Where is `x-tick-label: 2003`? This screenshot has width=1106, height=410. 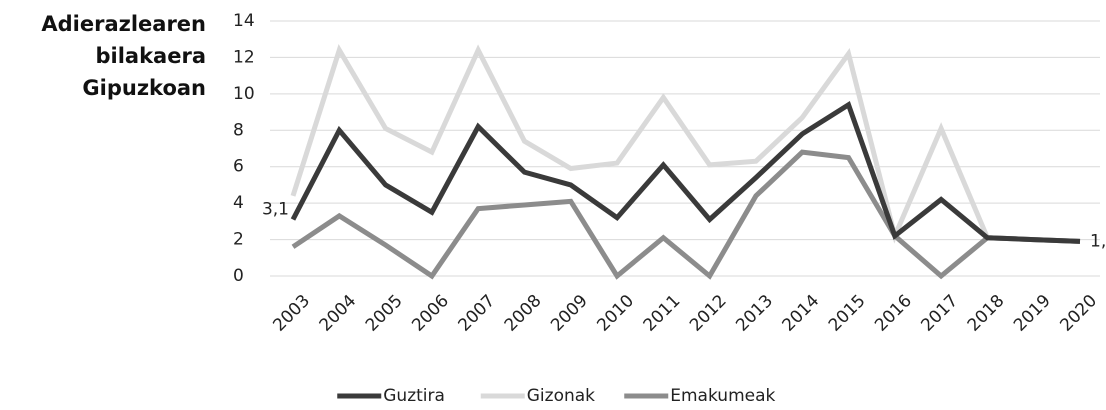 x-tick-label: 2003 is located at coordinates (291, 313).